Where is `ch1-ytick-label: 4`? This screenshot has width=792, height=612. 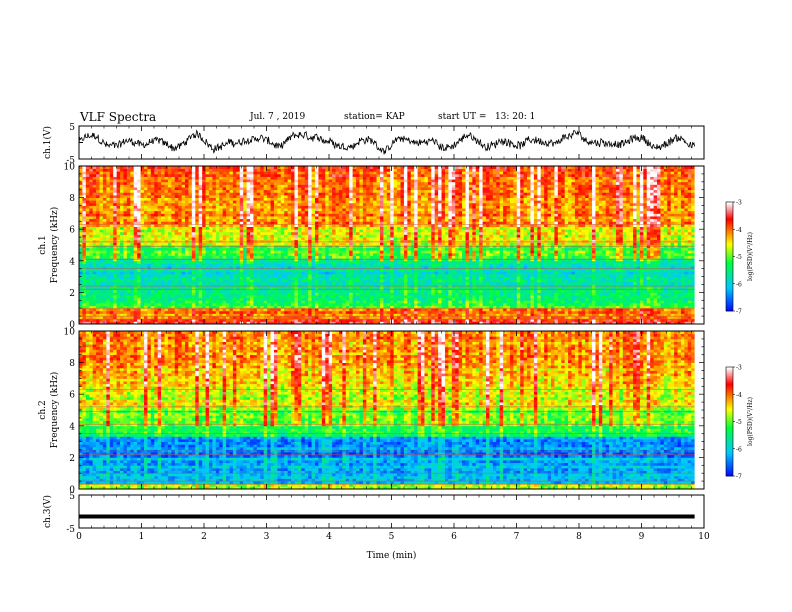
ch1-ytick-label: 4 is located at coordinates (72, 262).